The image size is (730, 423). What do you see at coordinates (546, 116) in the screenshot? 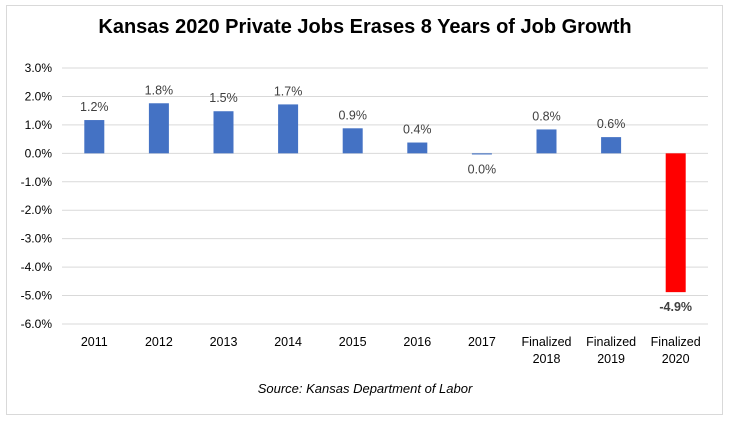
I see `data-label: 0.8%` at bounding box center [546, 116].